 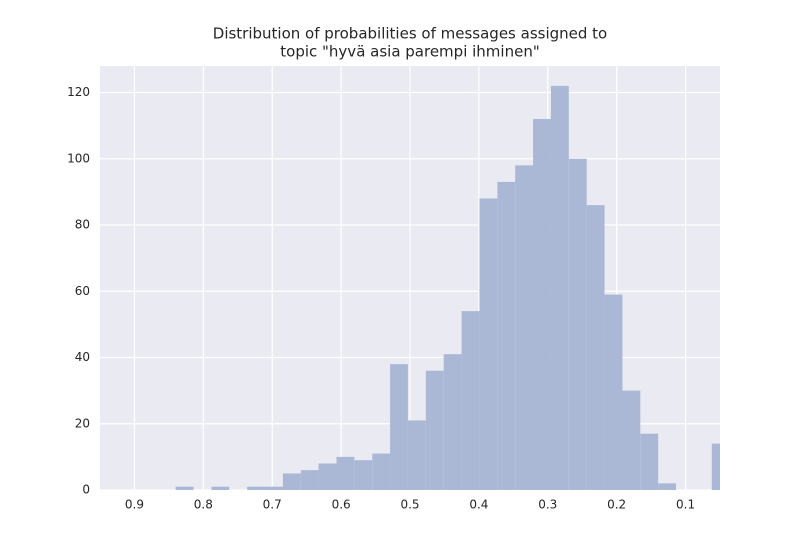 I want to click on y-tick-label: 0, so click(x=86, y=490).